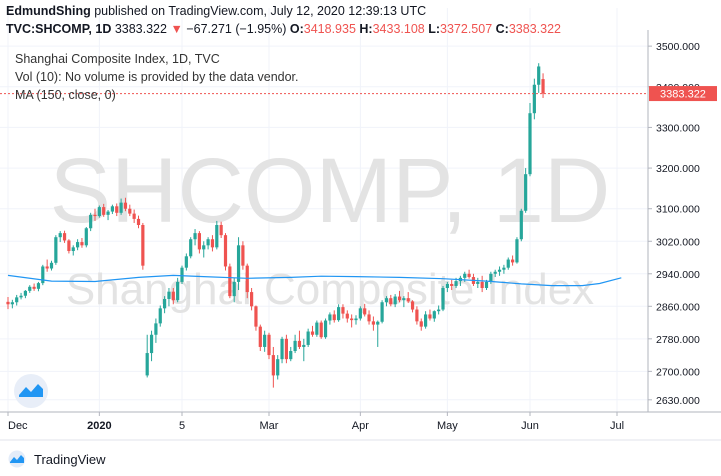  What do you see at coordinates (329, 29) in the screenshot?
I see `open-value: 3418.935` at bounding box center [329, 29].